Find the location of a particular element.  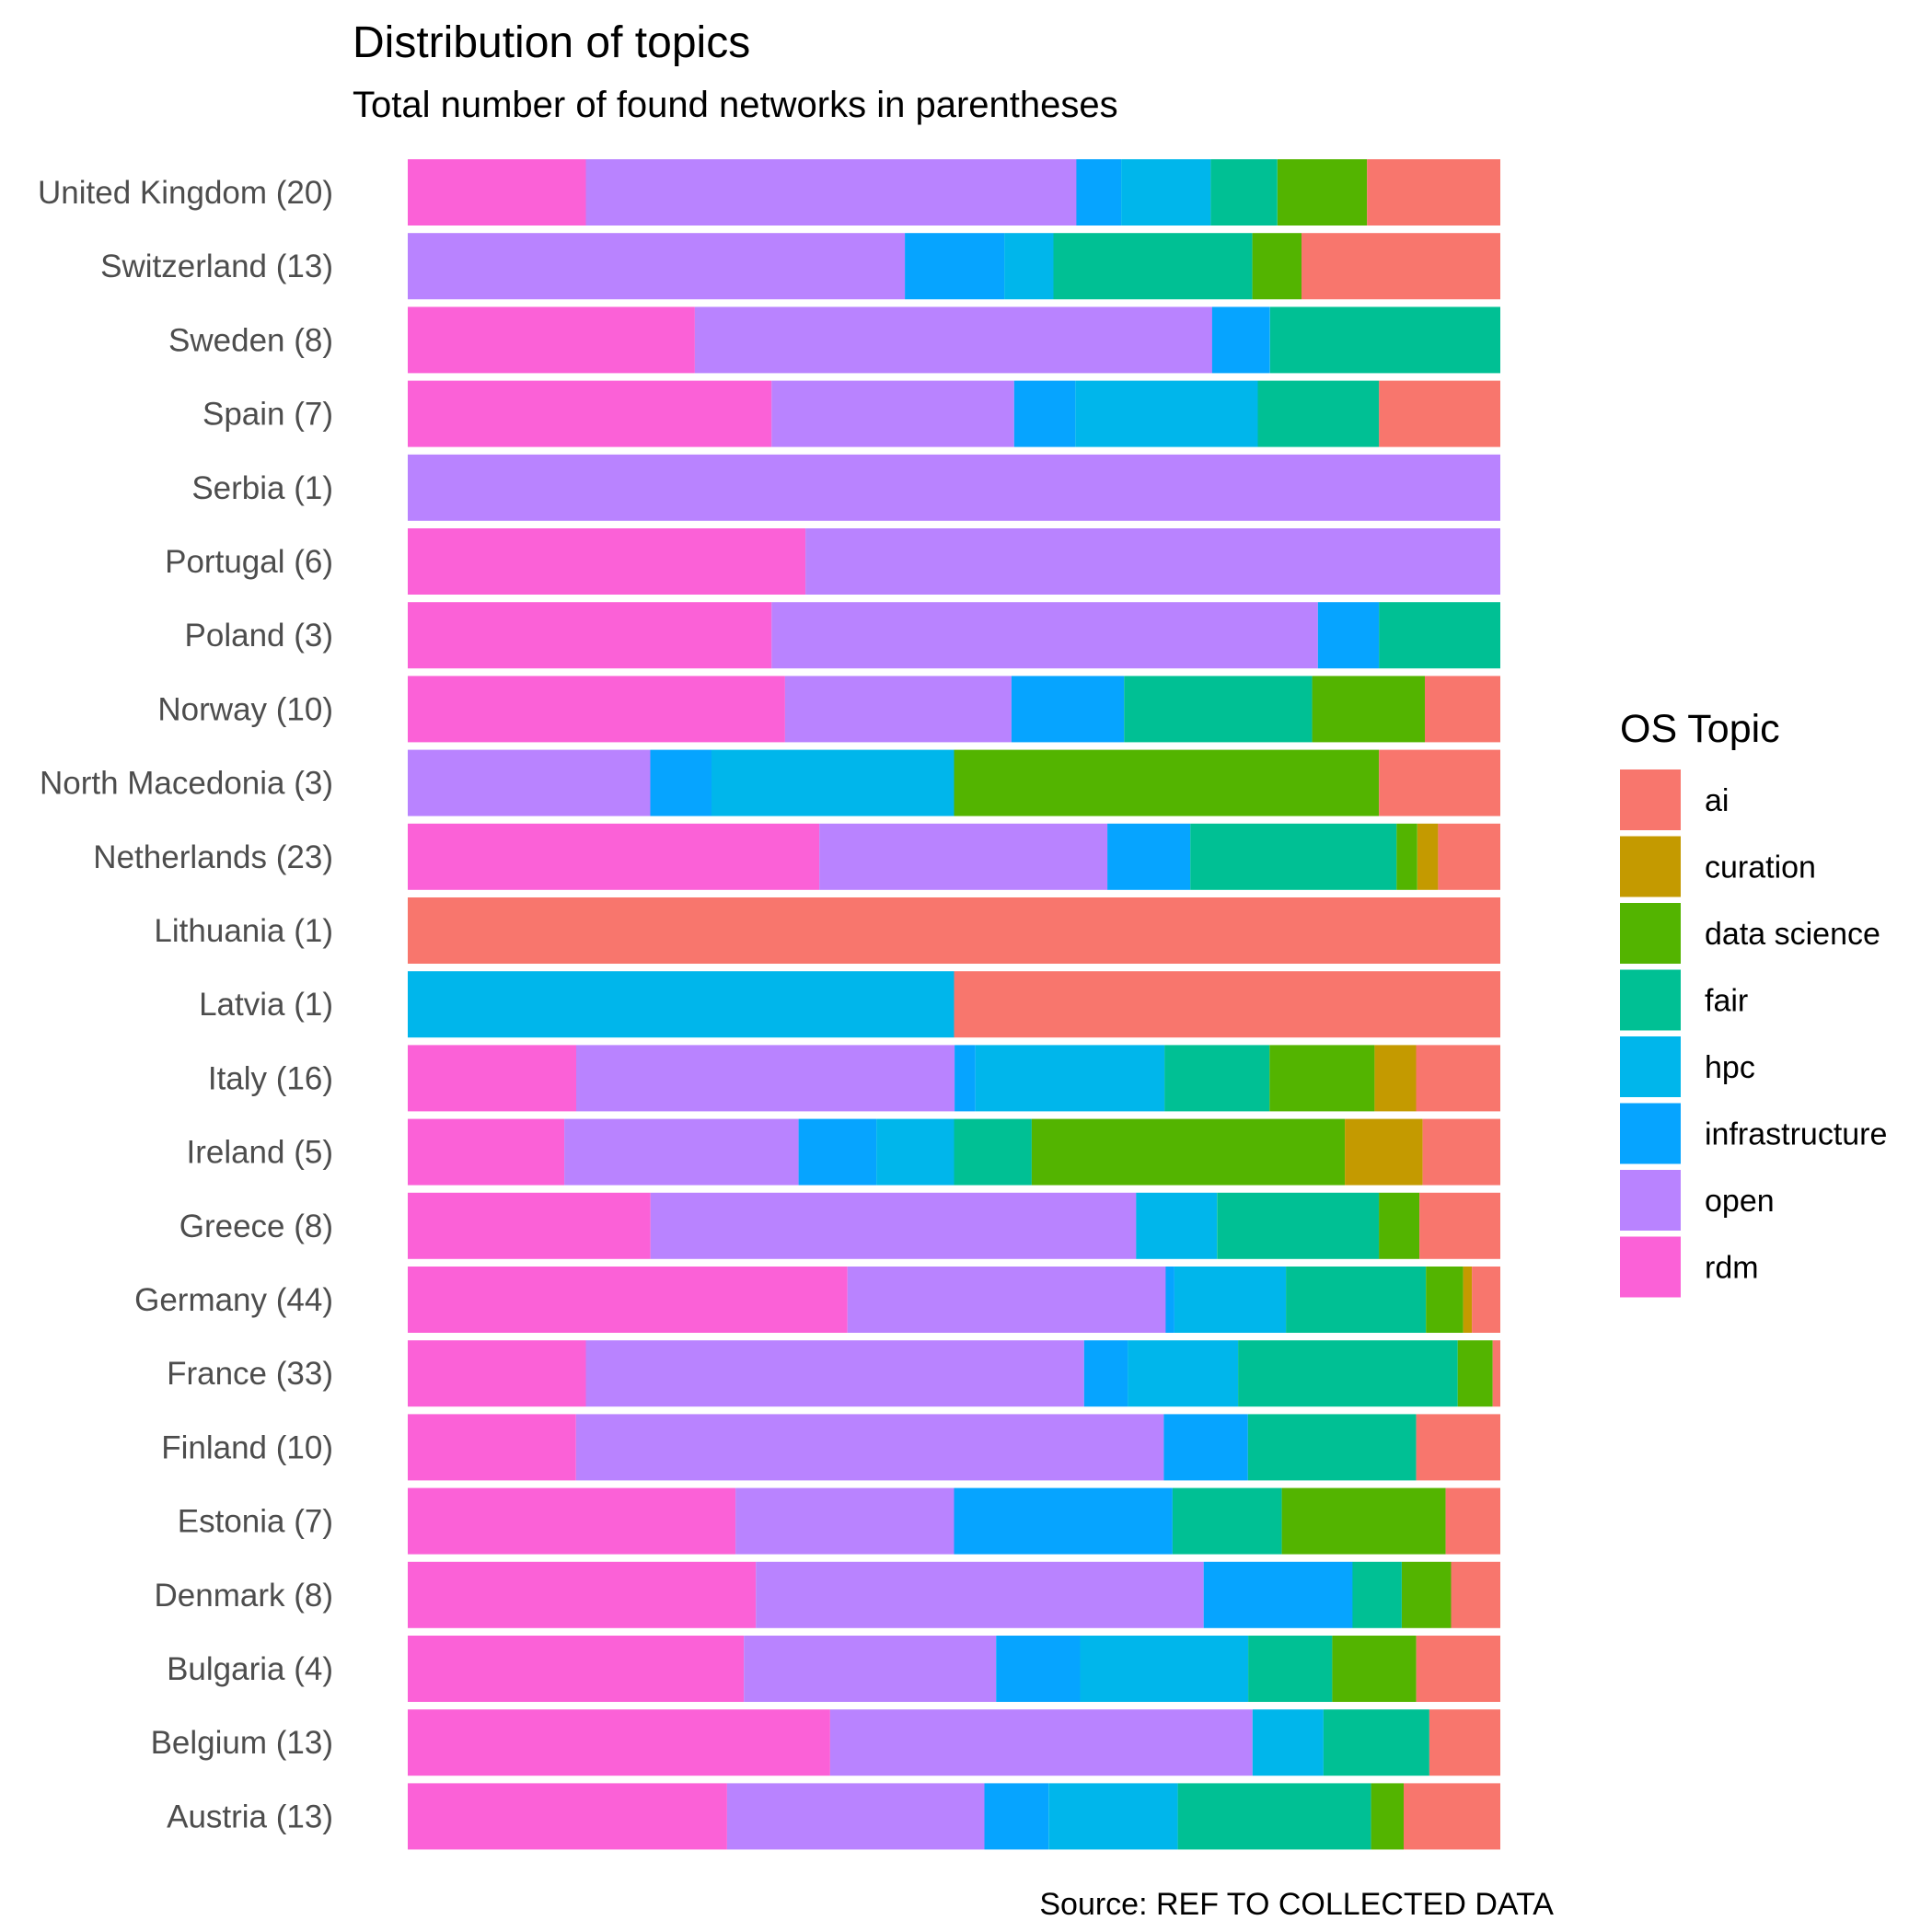

bar-segment-sweden-8-open is located at coordinates (953, 340).